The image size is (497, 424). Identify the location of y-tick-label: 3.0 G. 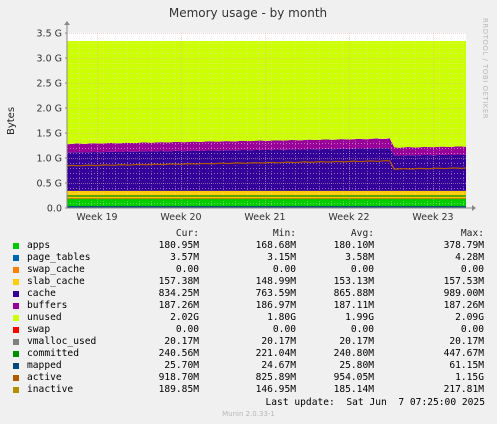
(50, 59).